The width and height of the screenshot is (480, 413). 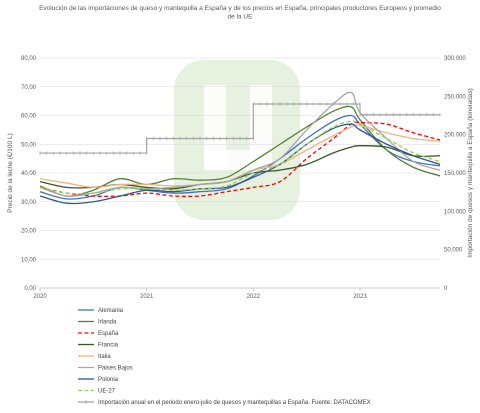 What do you see at coordinates (108, 346) in the screenshot?
I see `legend-label: Francia` at bounding box center [108, 346].